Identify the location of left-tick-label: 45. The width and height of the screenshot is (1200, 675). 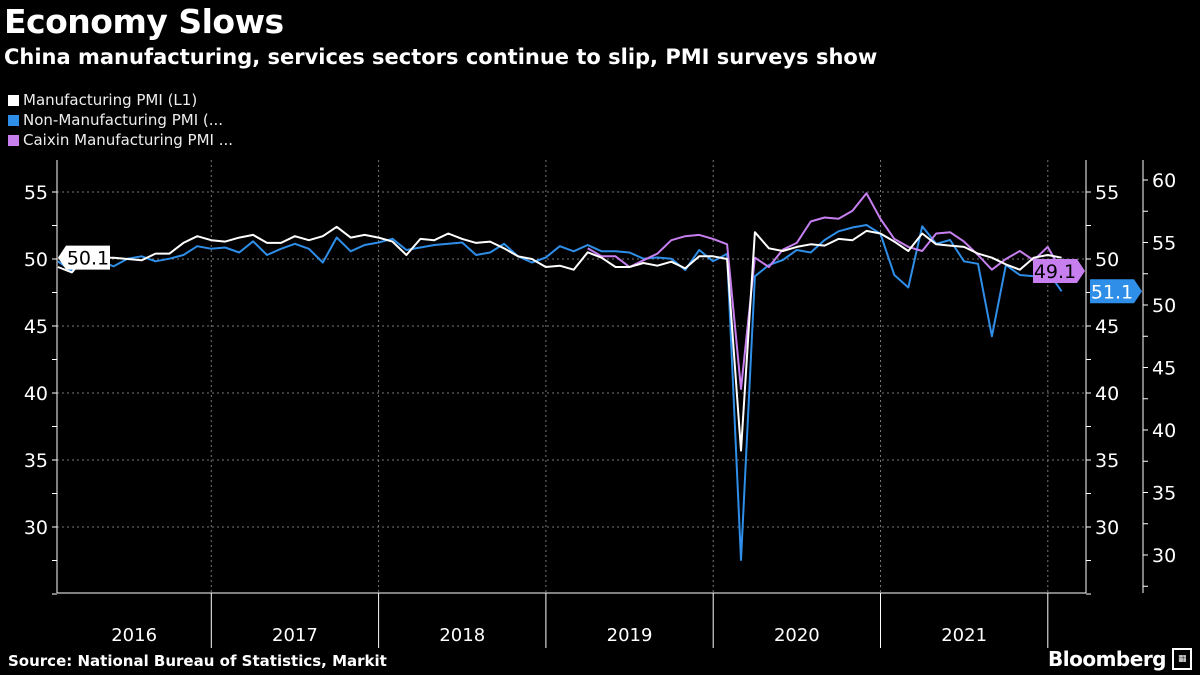
(36, 327).